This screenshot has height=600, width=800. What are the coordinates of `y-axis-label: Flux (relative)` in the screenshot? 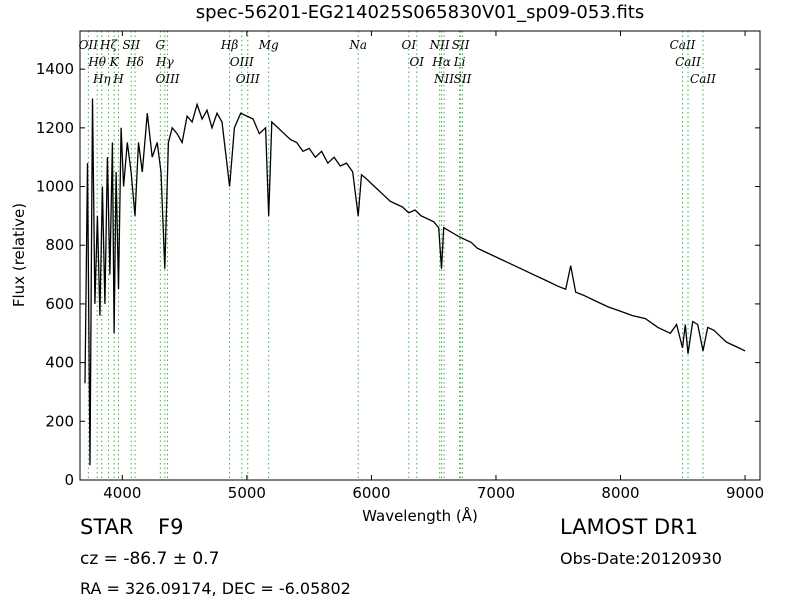 It's located at (19, 255).